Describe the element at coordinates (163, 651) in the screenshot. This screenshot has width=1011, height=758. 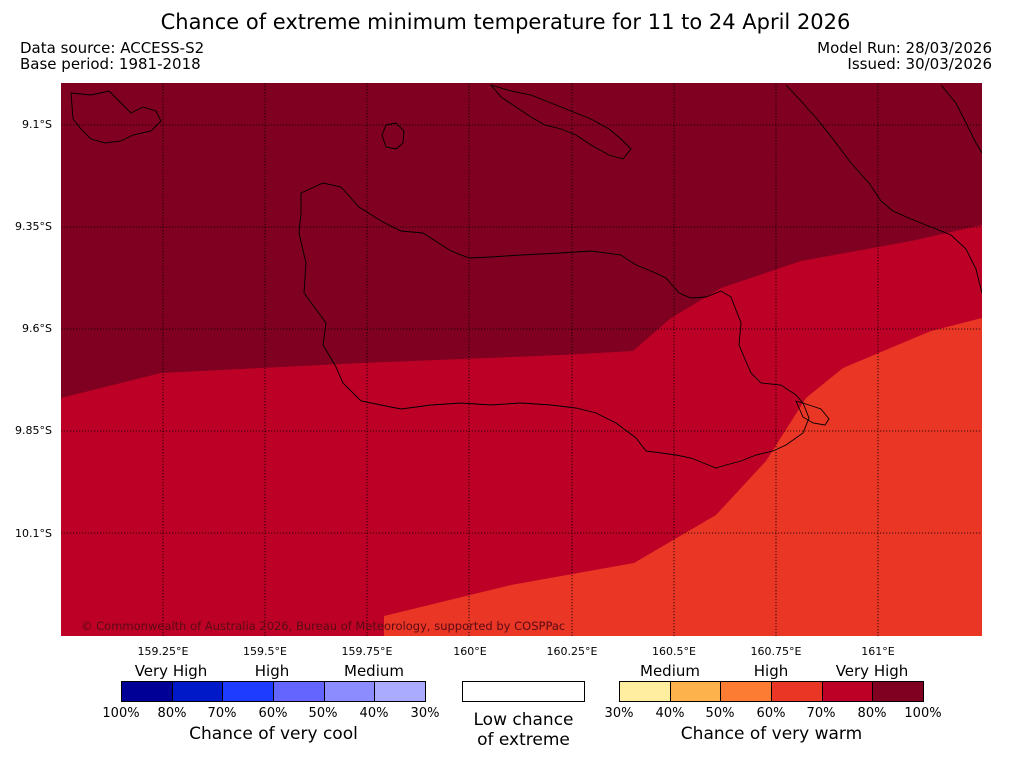
I see `lon-label: 159.25°E` at that location.